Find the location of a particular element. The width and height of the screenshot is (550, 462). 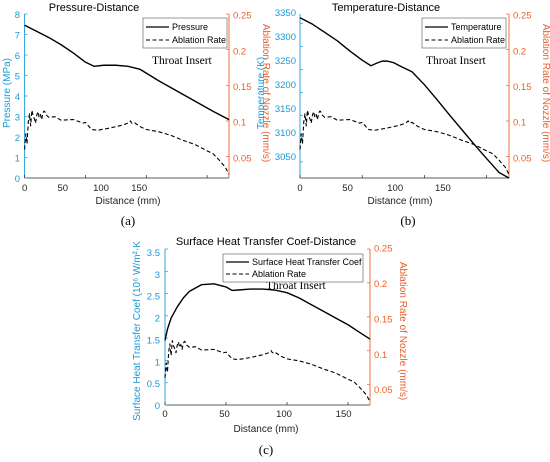

legend-label-pressure: Pressure is located at coordinates (190, 27).